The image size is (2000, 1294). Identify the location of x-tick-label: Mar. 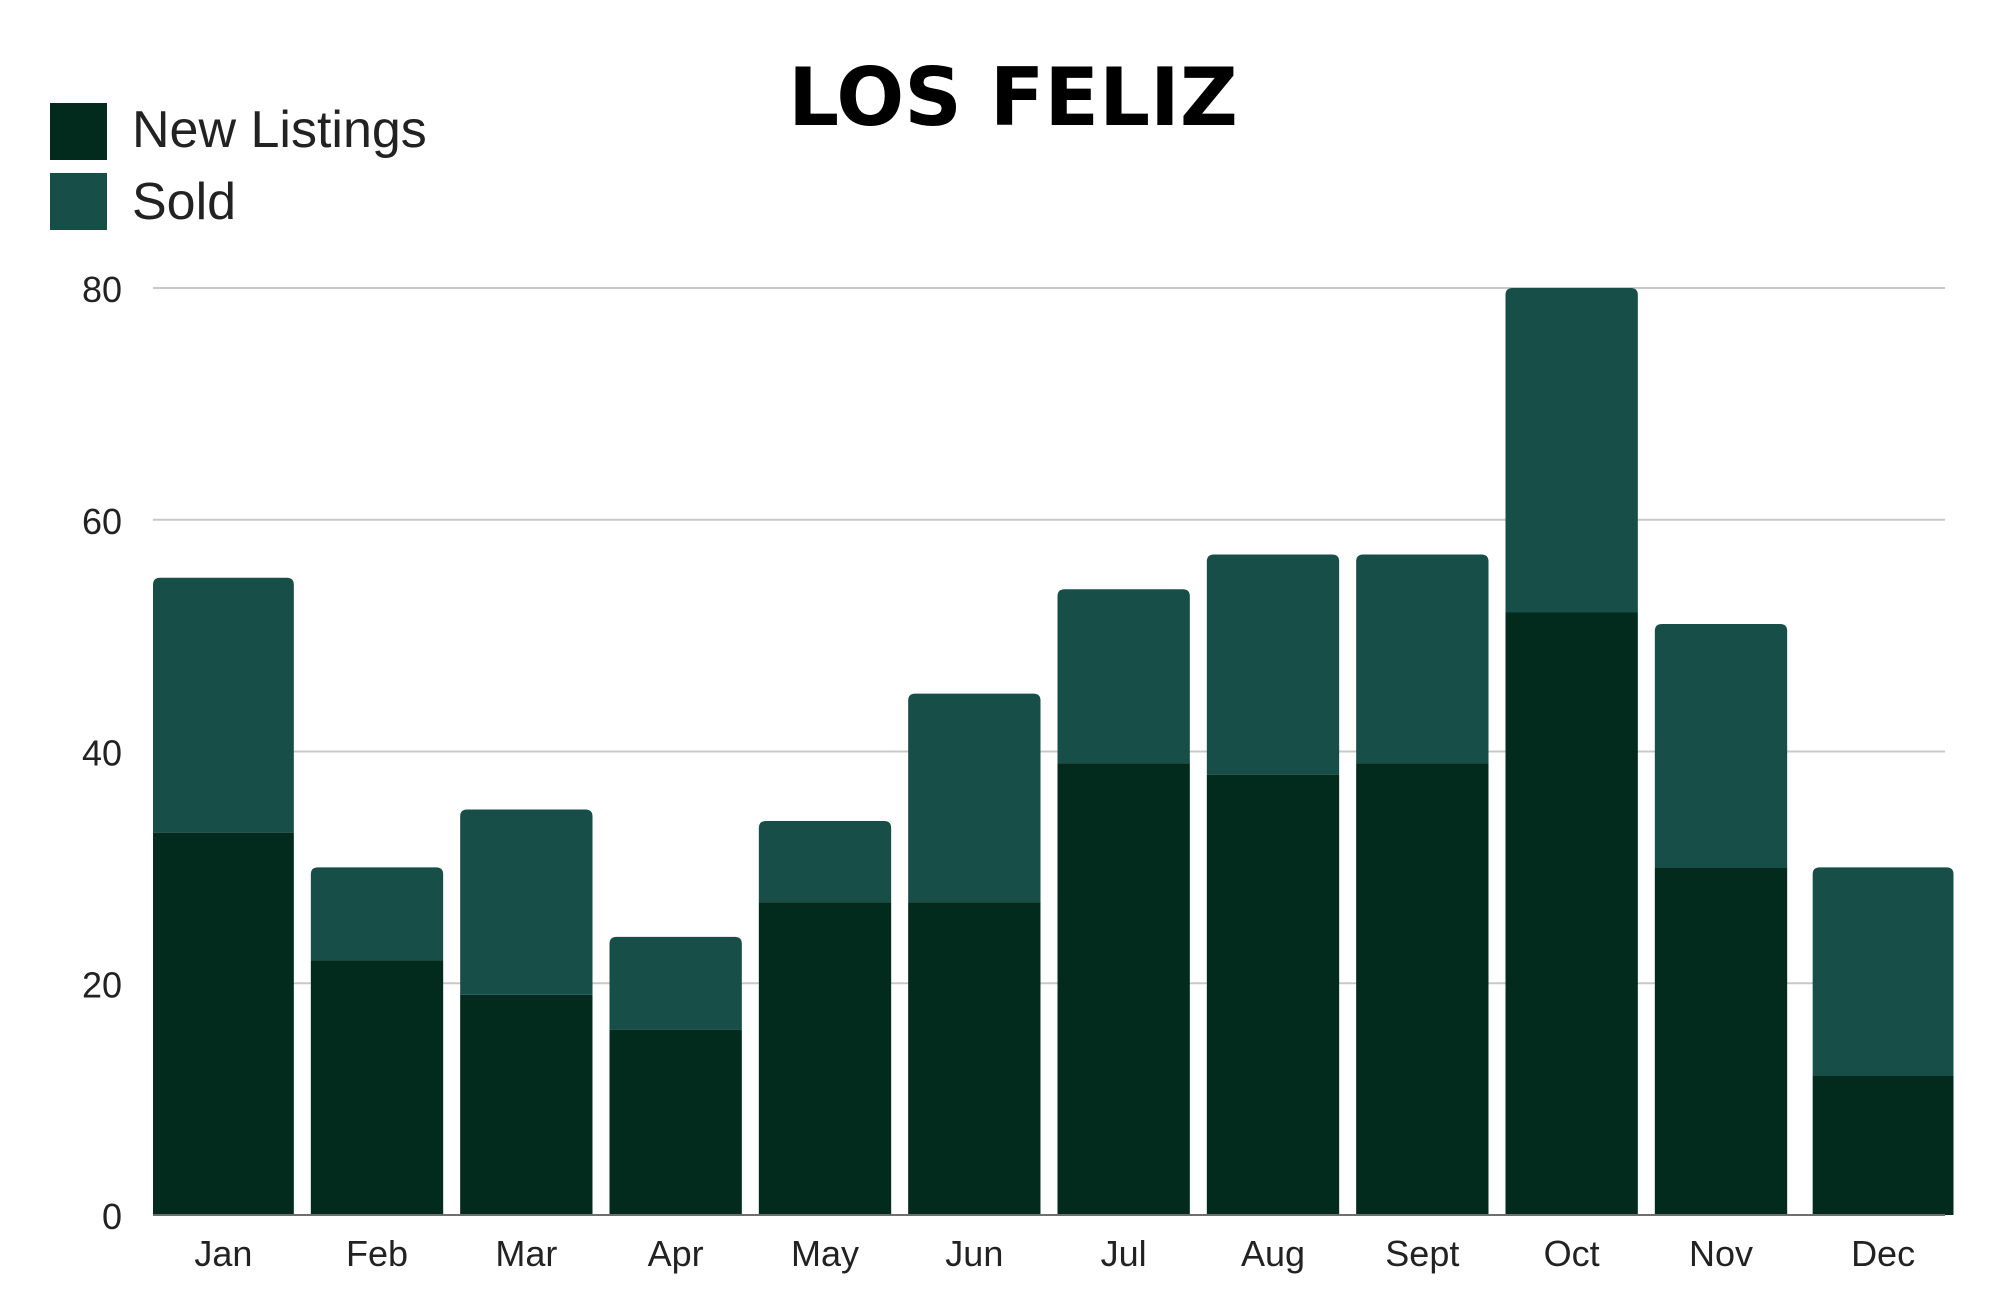
(526, 1253).